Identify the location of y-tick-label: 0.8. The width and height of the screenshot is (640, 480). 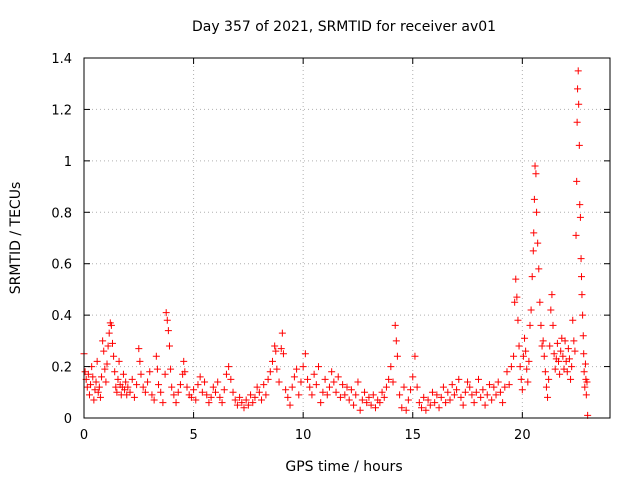
(61, 213).